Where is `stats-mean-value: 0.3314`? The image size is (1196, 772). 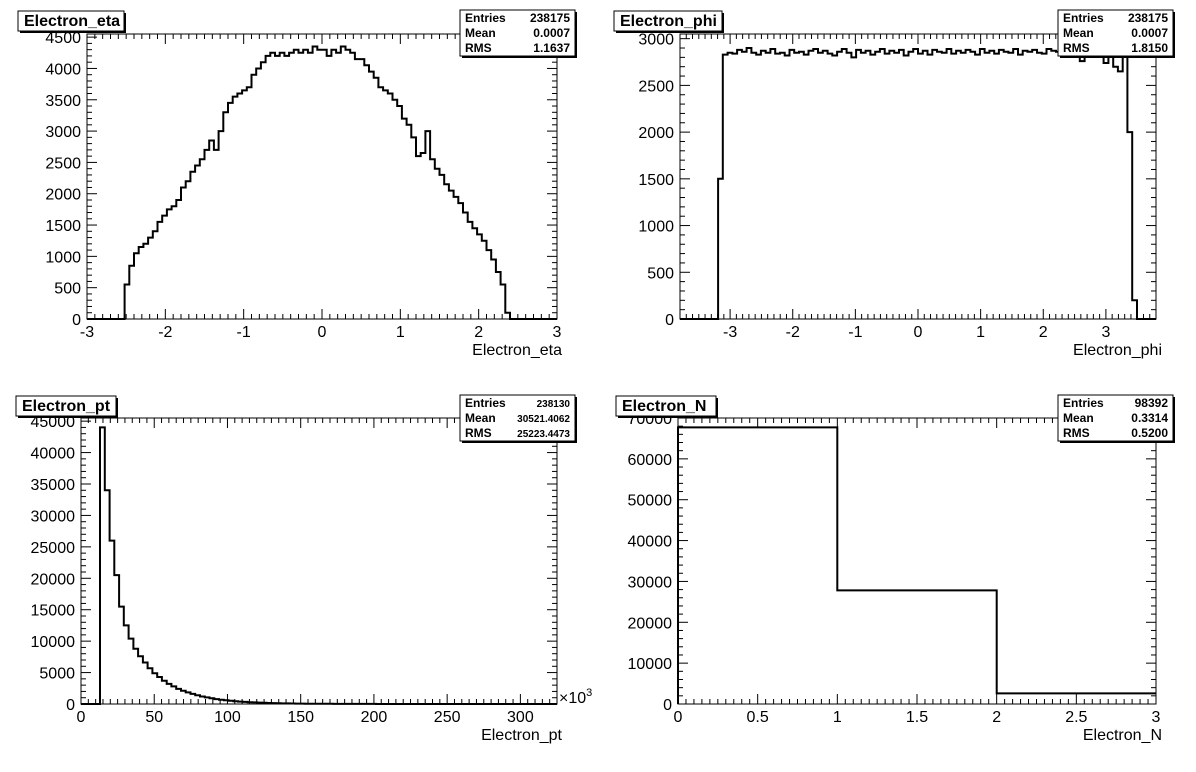 stats-mean-value: 0.3314 is located at coordinates (1149, 418).